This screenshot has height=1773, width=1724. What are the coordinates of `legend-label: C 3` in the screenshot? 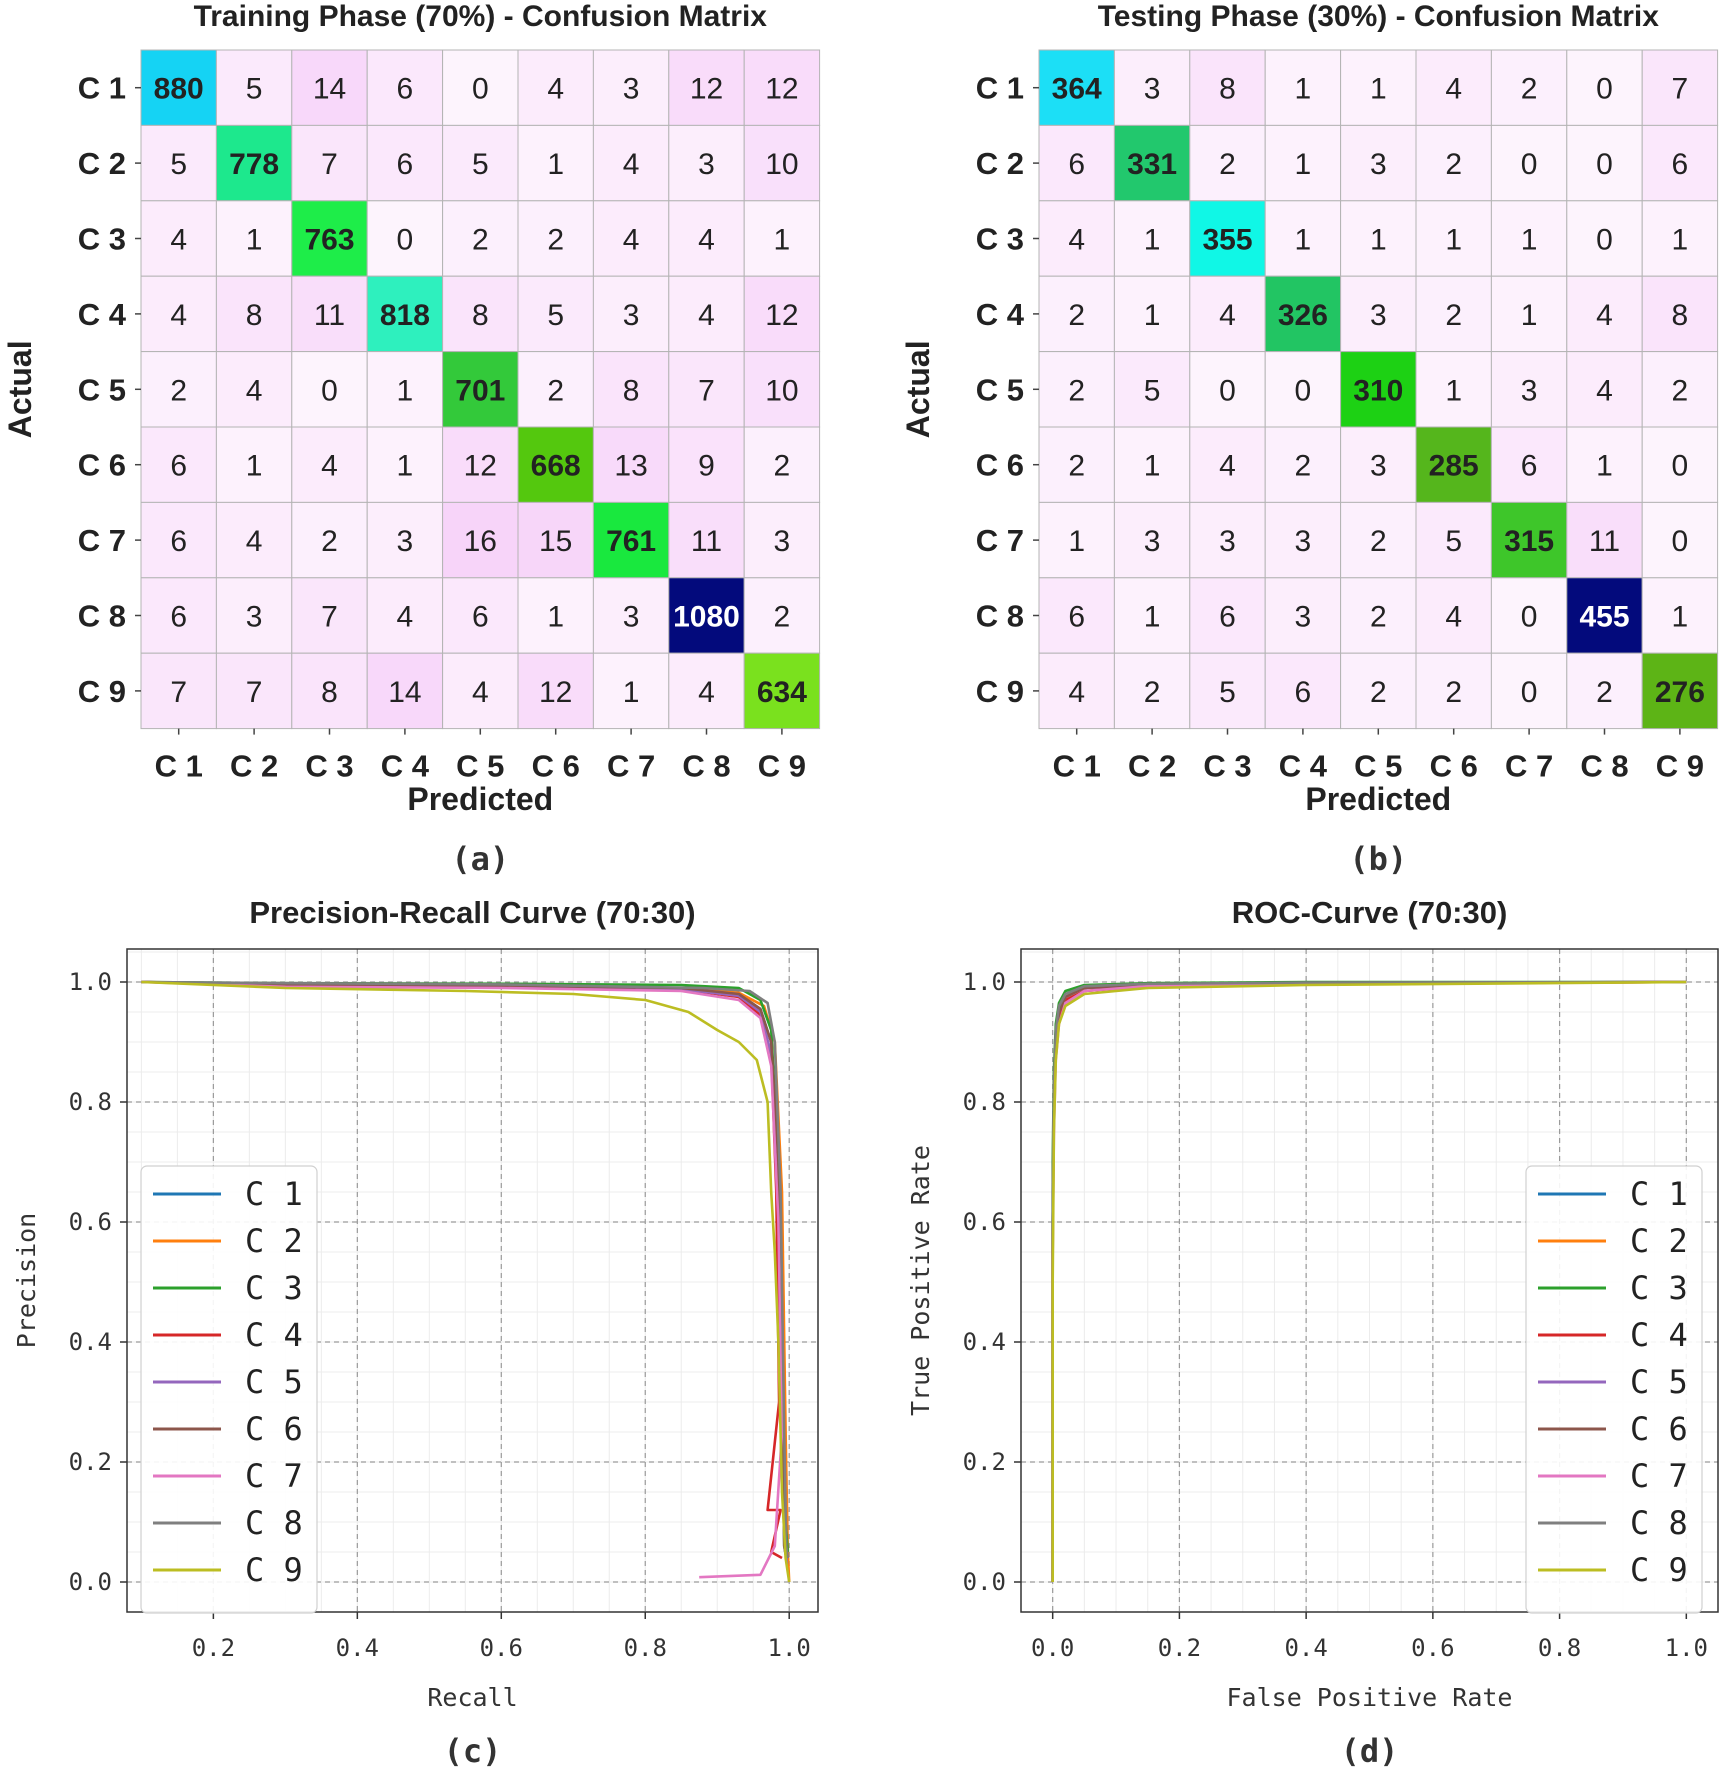 It's located at (274, 1288).